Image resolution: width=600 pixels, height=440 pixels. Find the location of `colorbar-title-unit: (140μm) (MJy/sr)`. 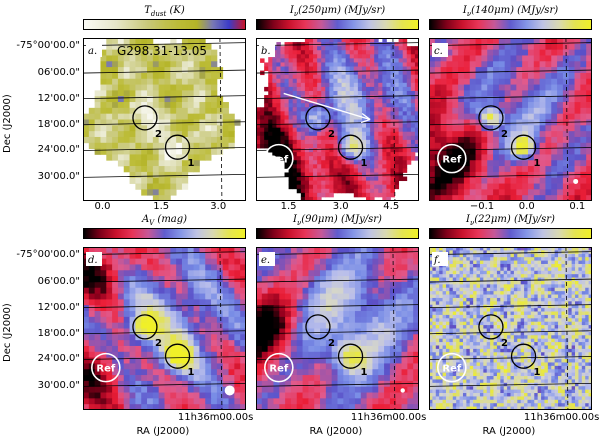

colorbar-title-unit: (140μm) (MJy/sr) is located at coordinates (515, 10).